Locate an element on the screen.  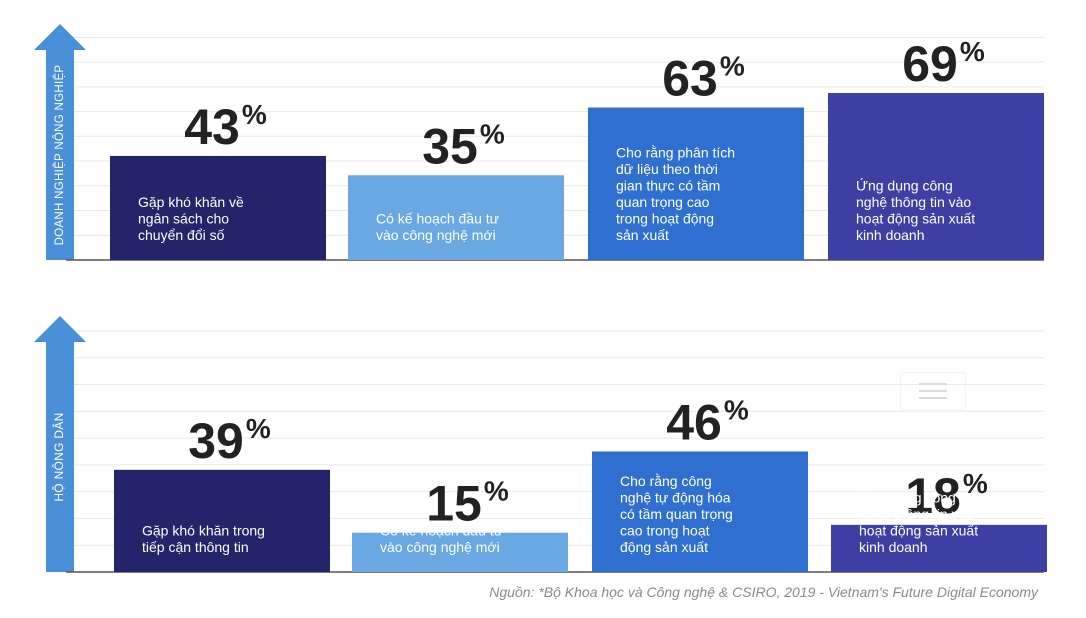
data-label: 18 is located at coordinates (933, 496).